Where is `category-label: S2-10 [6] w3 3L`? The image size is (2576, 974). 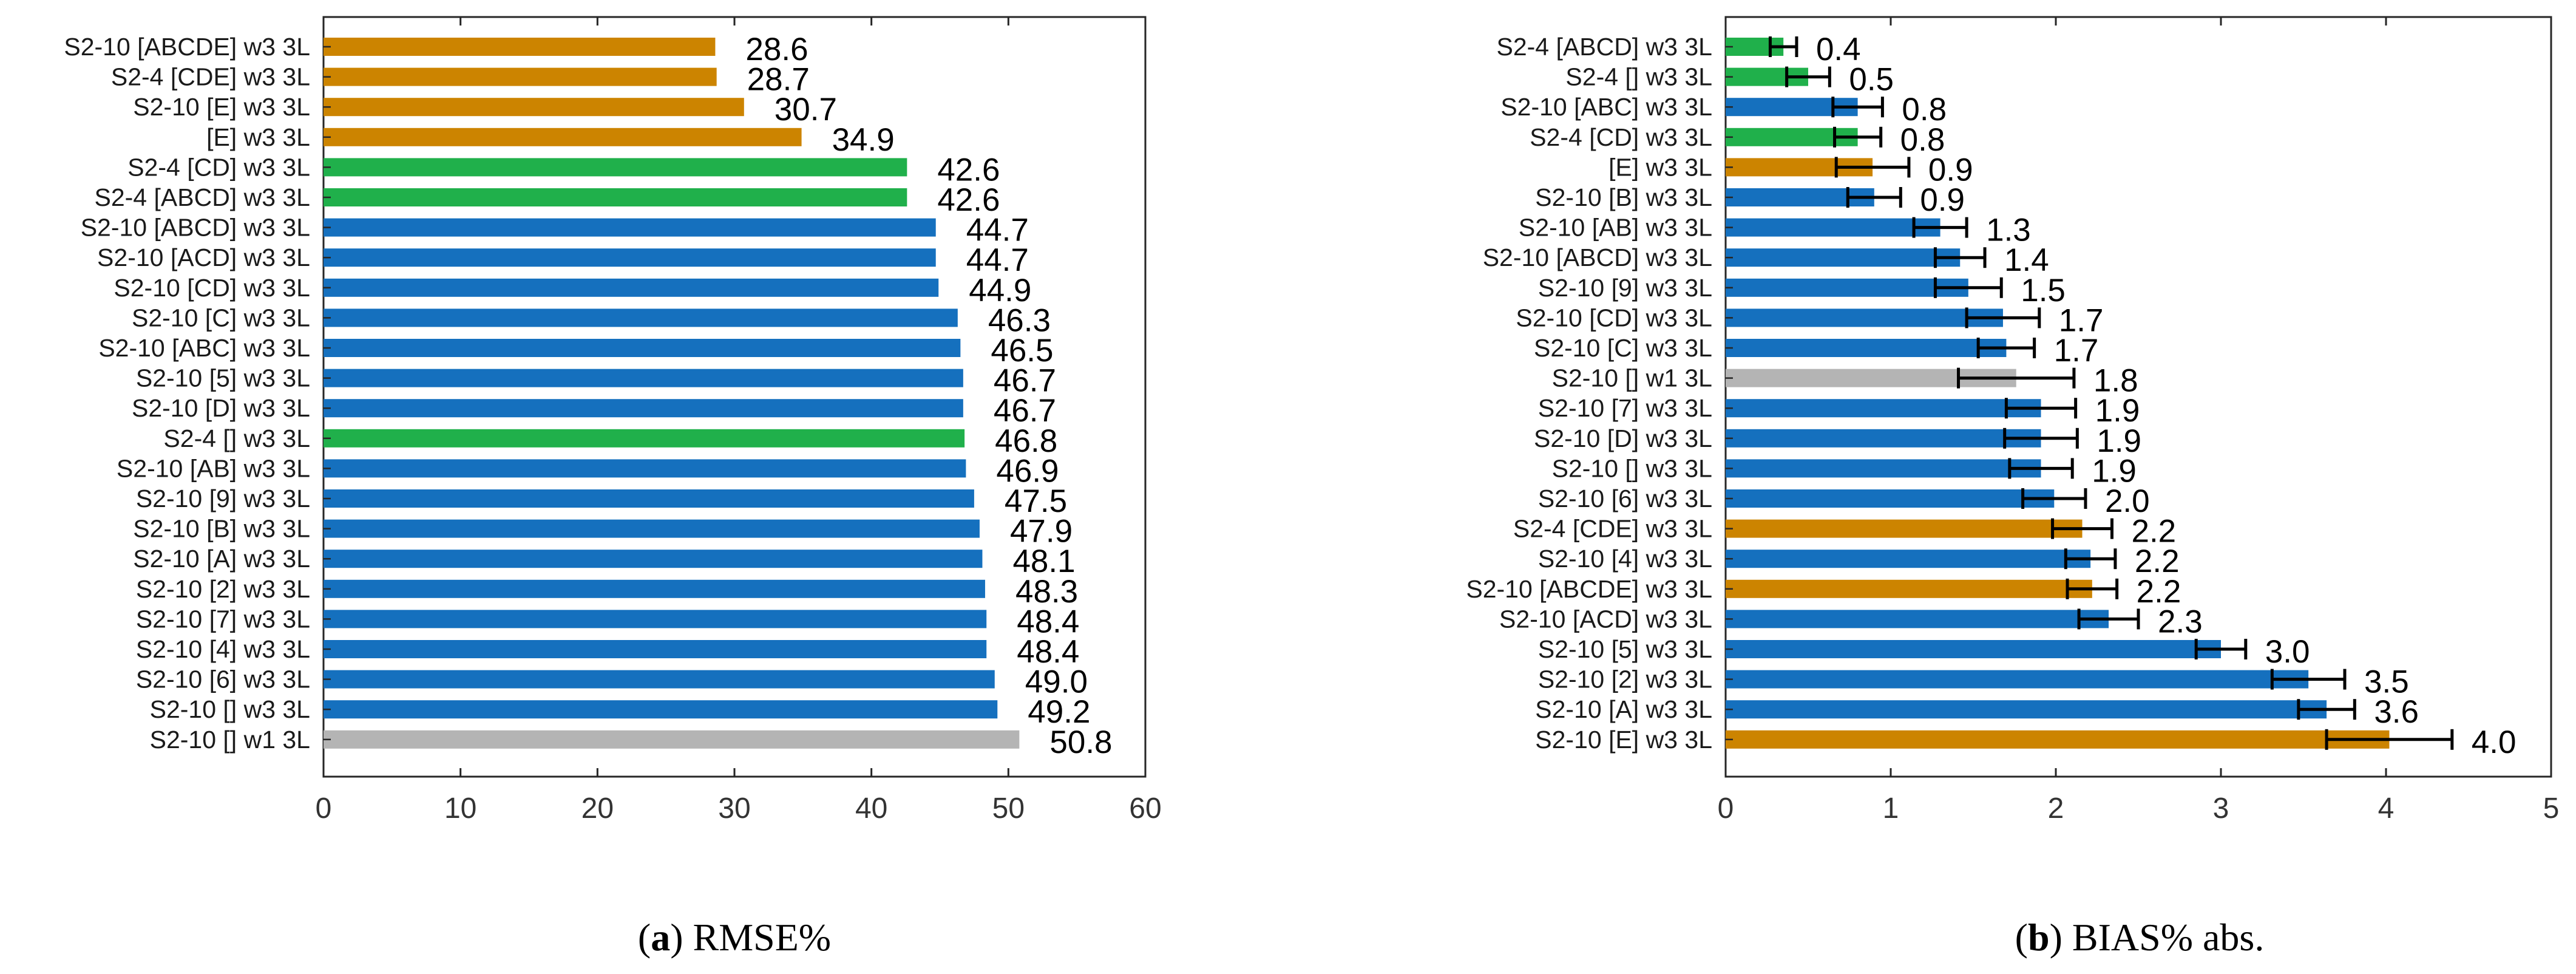 category-label: S2-10 [6] w3 3L is located at coordinates (223, 679).